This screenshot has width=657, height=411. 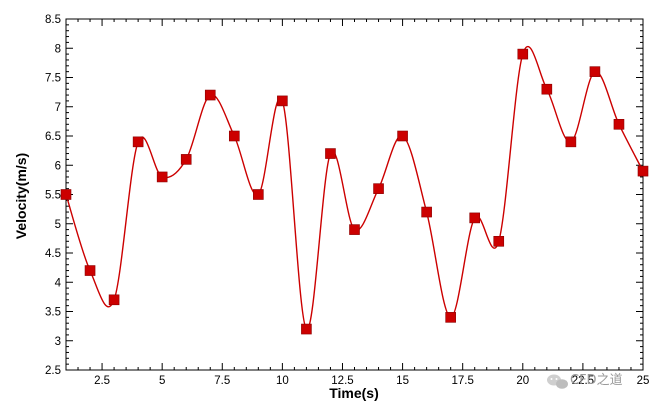 I want to click on y-tick-label: 4.5, so click(x=53, y=254).